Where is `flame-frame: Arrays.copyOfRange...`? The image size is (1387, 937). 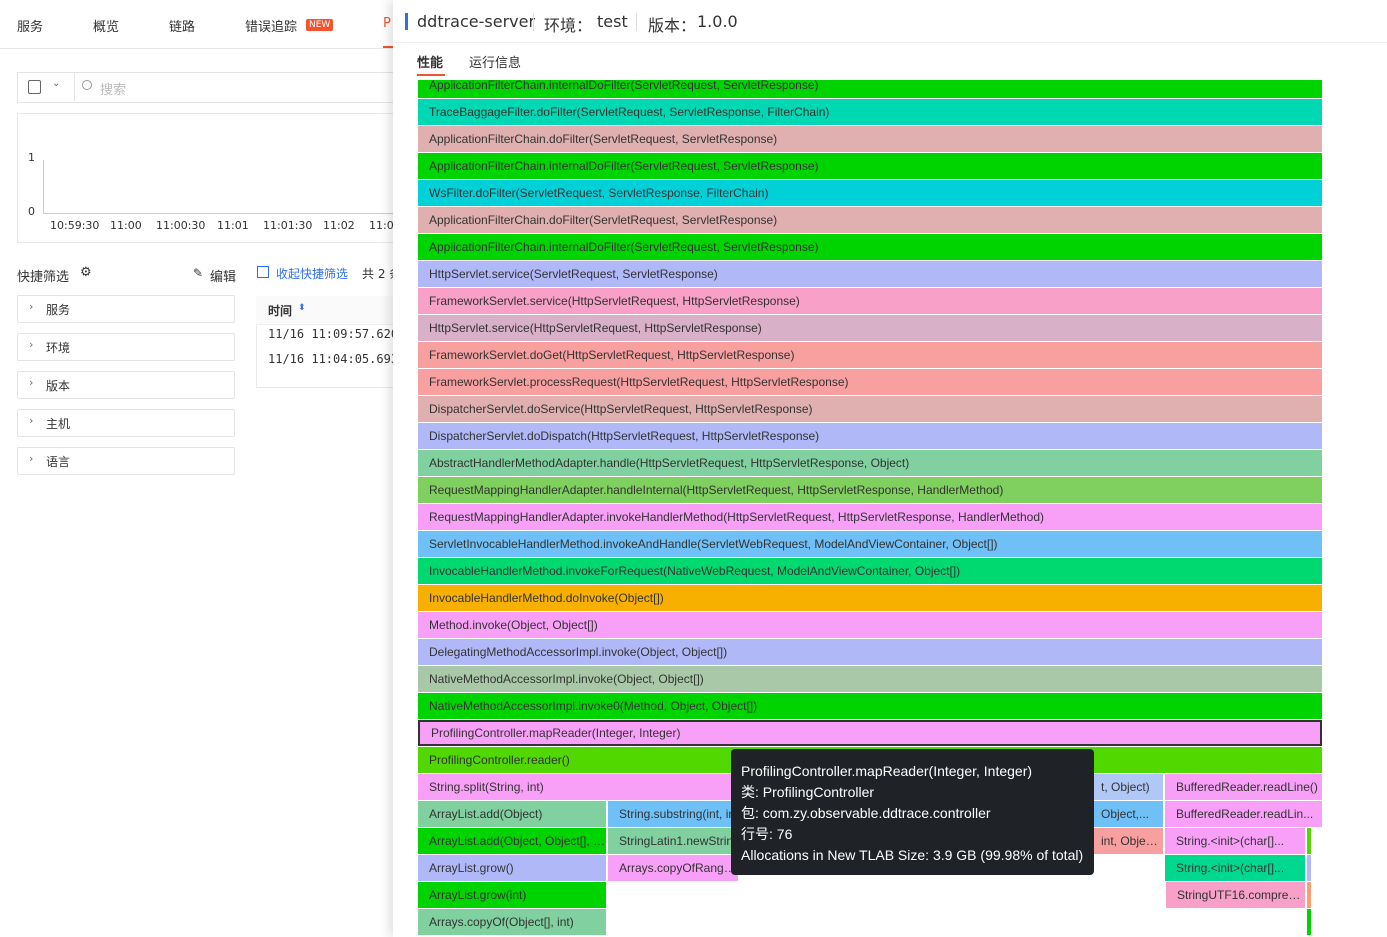 flame-frame: Arrays.copyOfRange... is located at coordinates (673, 868).